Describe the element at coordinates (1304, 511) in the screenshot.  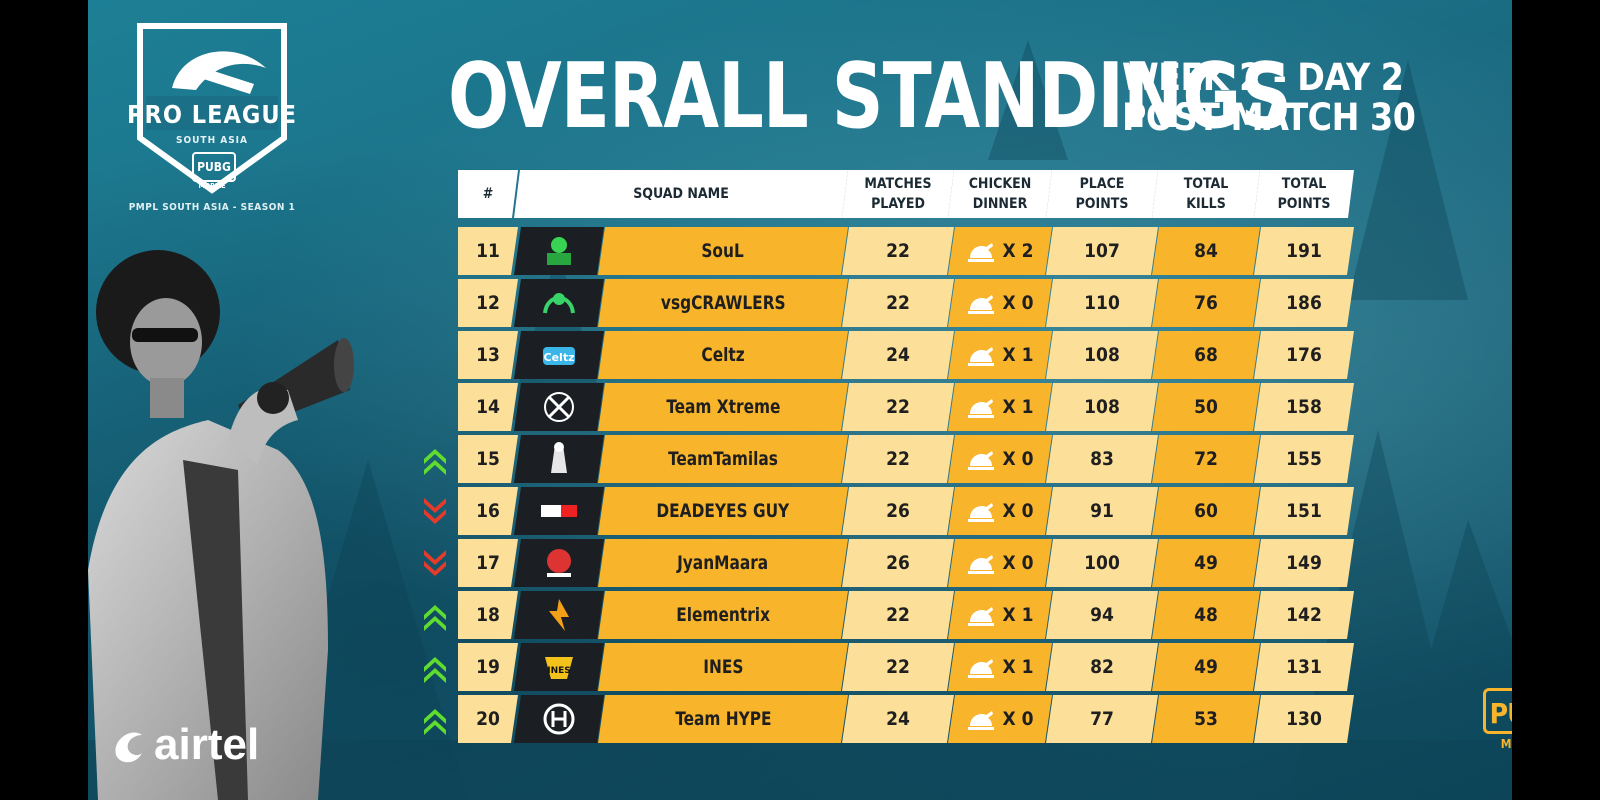
I see `total-points-value: 151` at that location.